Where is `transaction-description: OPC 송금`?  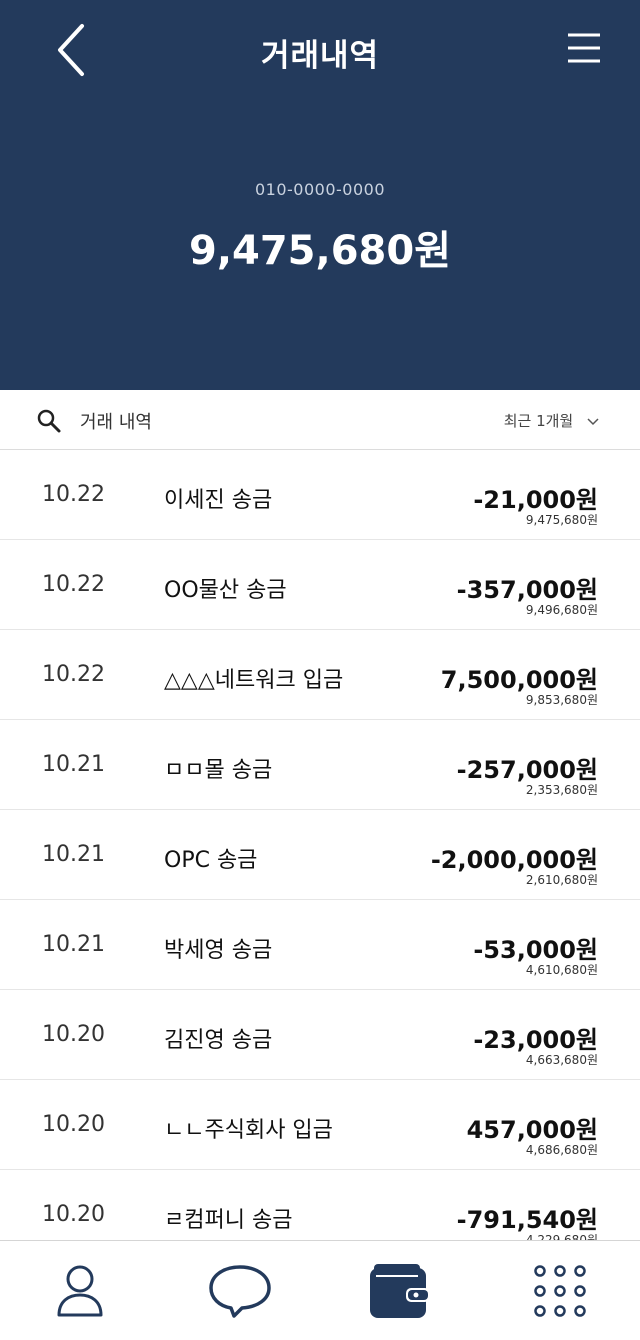
transaction-description: OPC 송금 is located at coordinates (211, 860).